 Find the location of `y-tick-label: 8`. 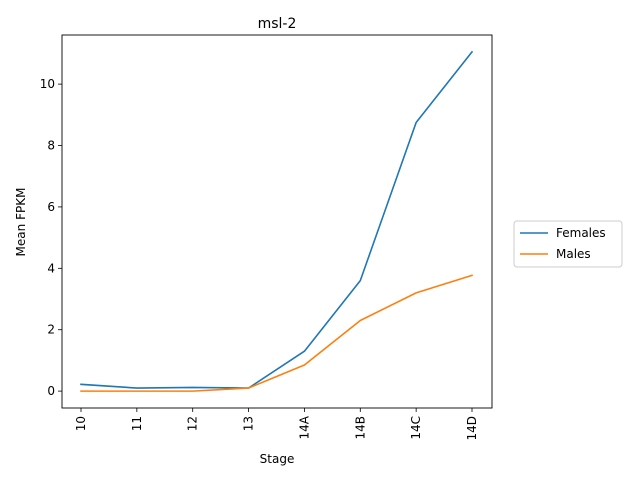

y-tick-label: 8 is located at coordinates (51, 146).